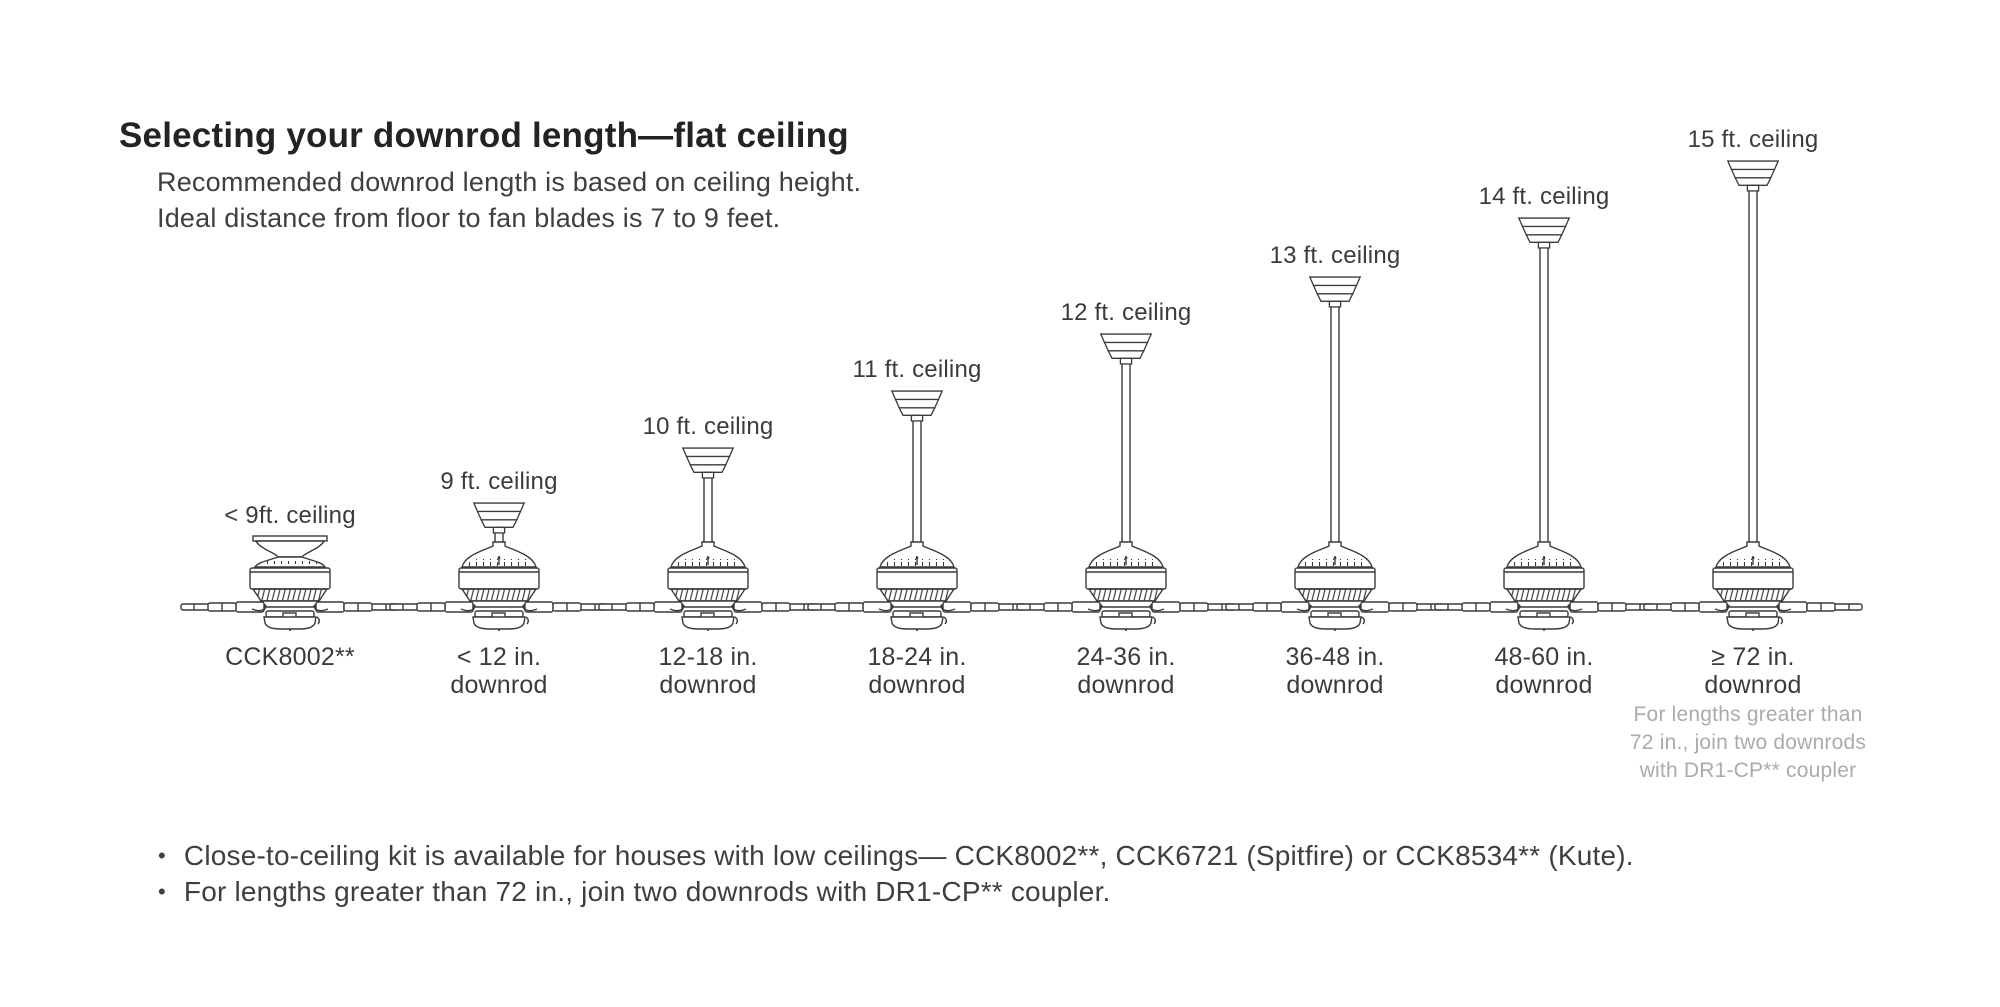 The image size is (2000, 1007). Describe the element at coordinates (708, 426) in the screenshot. I see `ceiling-label-3: 10 ft. ceiling` at that location.